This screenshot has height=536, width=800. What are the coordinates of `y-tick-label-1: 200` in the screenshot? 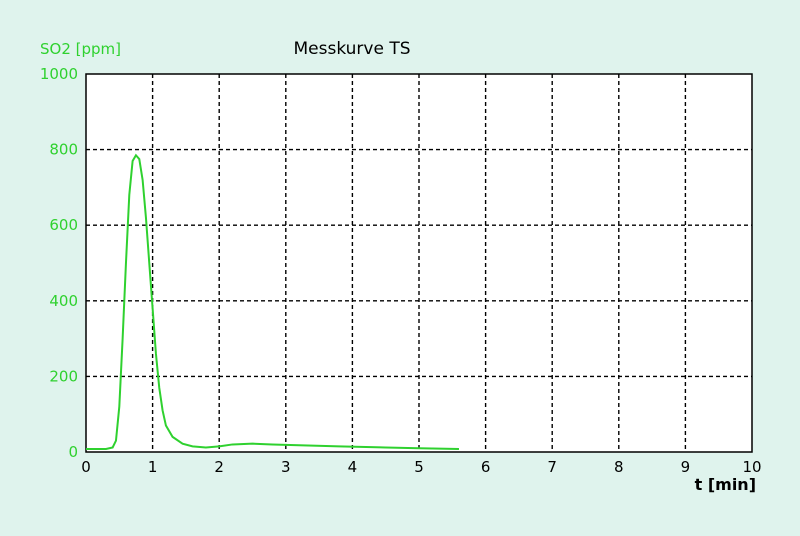 It's located at (63, 376).